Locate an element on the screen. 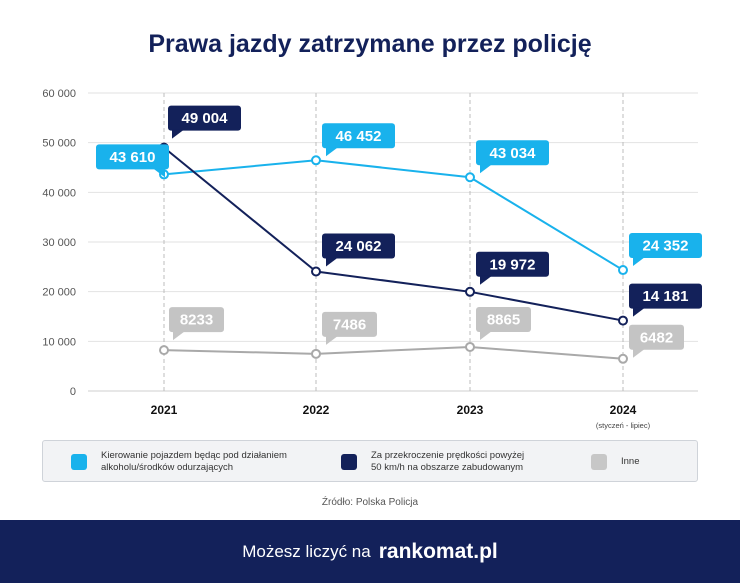 The width and height of the screenshot is (740, 583). data-label-other: 6482 is located at coordinates (656, 341).